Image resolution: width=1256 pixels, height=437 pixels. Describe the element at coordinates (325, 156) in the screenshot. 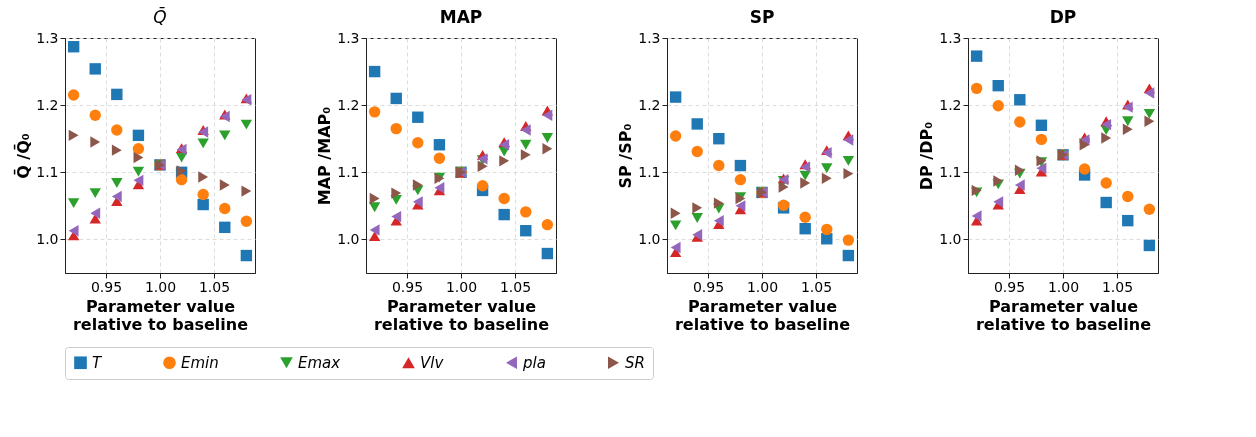

I see `y-axis-title: MAP /MAP₀` at that location.